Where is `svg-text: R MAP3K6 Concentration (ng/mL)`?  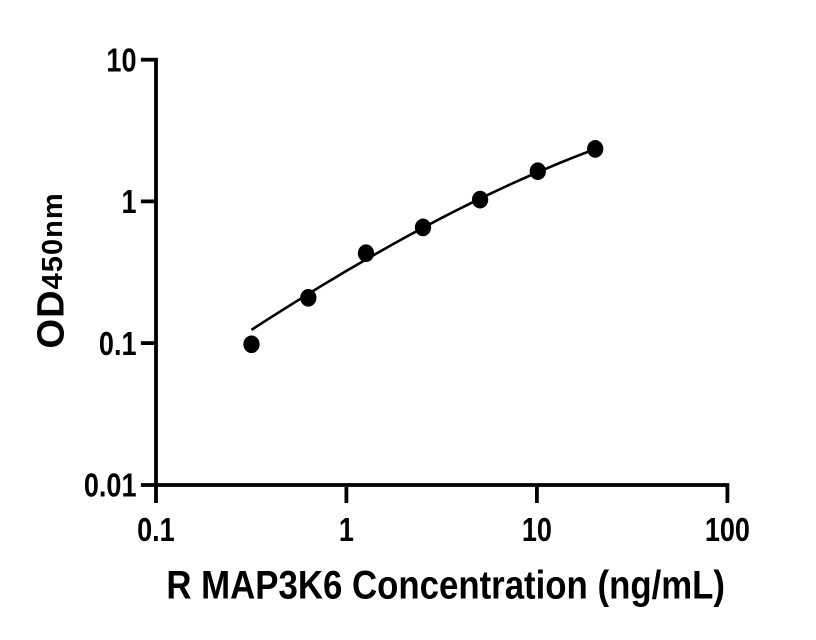 svg-text: R MAP3K6 Concentration (ng/mL) is located at coordinates (445, 584).